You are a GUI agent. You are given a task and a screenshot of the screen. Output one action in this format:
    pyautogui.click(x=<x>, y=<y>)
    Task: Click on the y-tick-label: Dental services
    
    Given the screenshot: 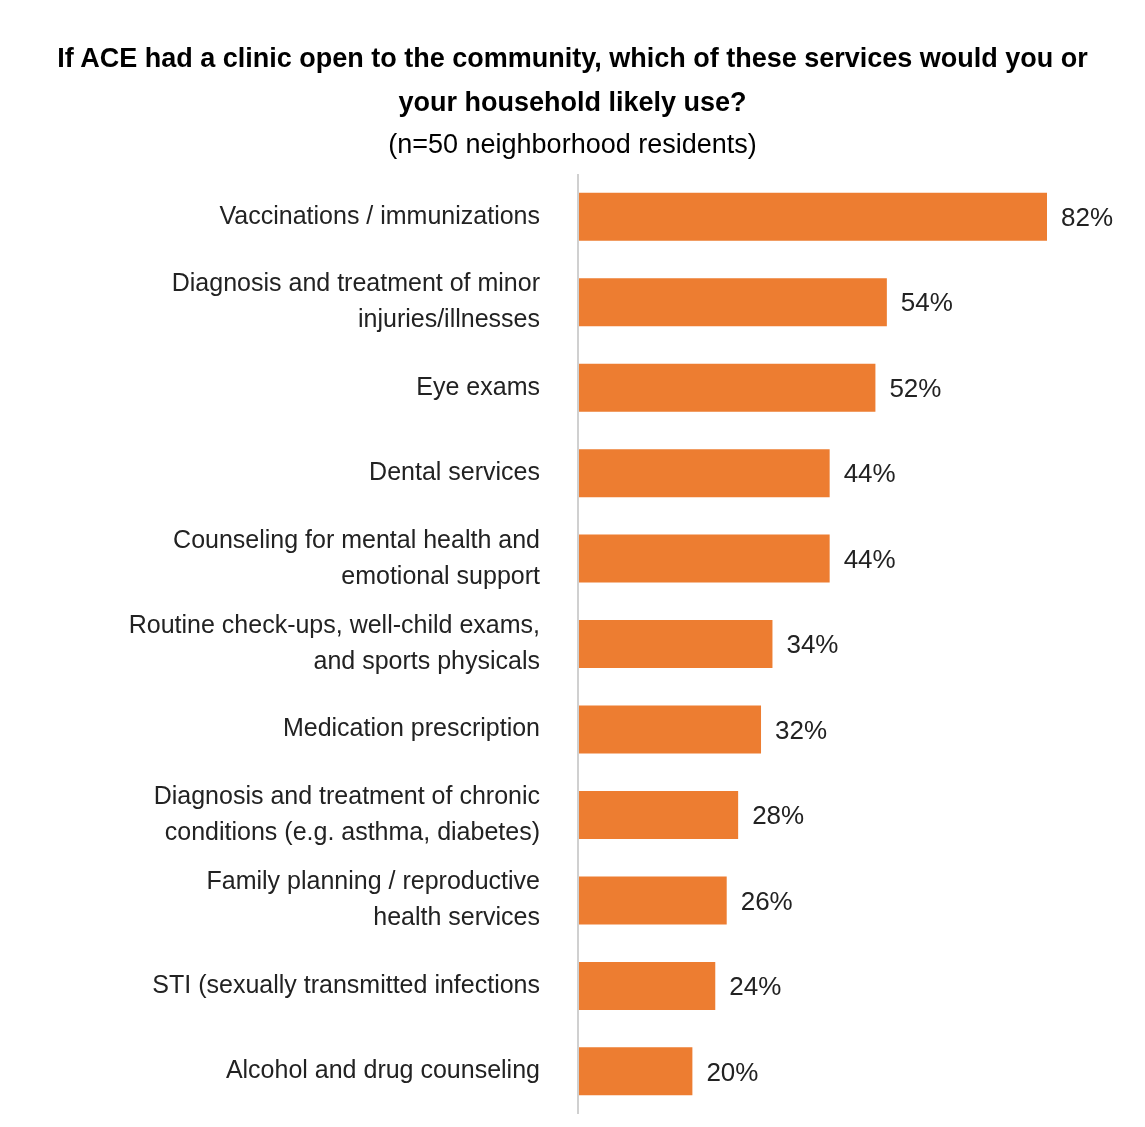 What is the action you would take?
    pyautogui.click(x=454, y=470)
    